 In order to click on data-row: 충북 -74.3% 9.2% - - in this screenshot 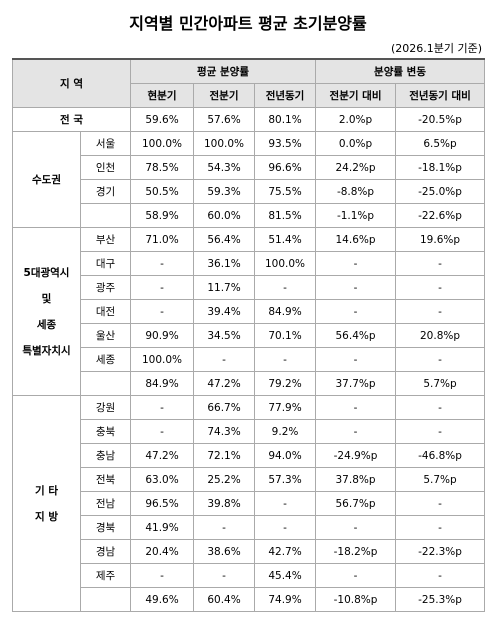, I will do `click(249, 431)`.